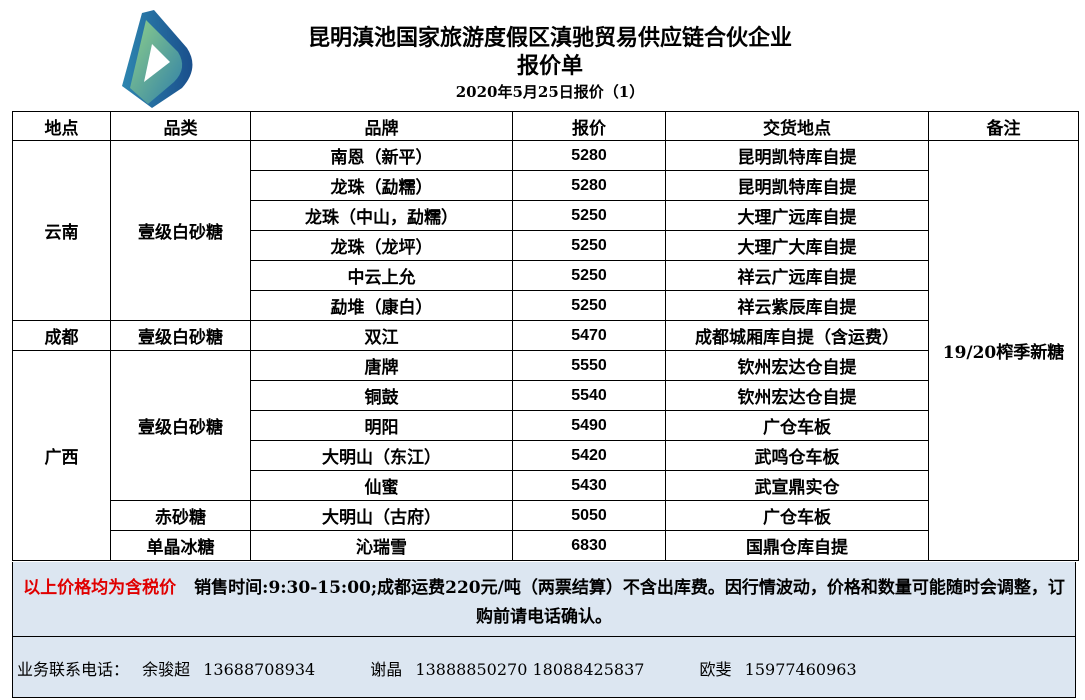 This screenshot has height=700, width=1085. Describe the element at coordinates (797, 305) in the screenshot. I see `delivery-cell: 祥云紫辰库自提` at that location.